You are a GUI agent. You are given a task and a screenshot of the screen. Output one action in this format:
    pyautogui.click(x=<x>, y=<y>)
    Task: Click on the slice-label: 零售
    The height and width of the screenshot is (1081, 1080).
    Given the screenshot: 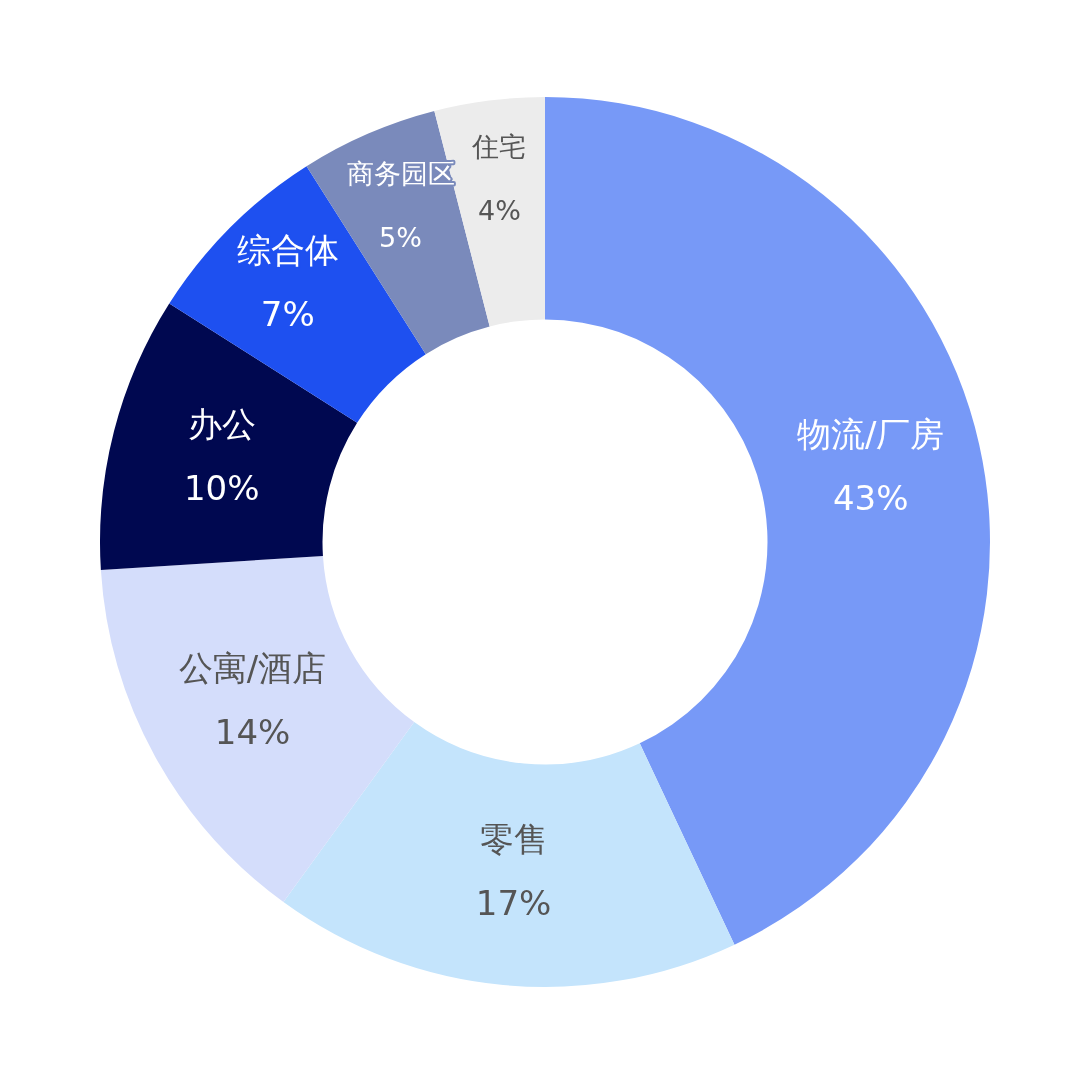 What is the action you would take?
    pyautogui.click(x=513, y=839)
    